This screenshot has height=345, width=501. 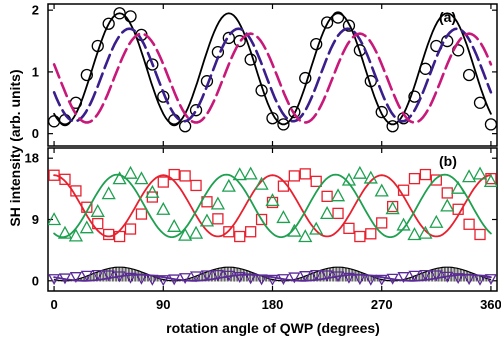 I want to click on y-tick-label: 2, so click(x=35, y=10).